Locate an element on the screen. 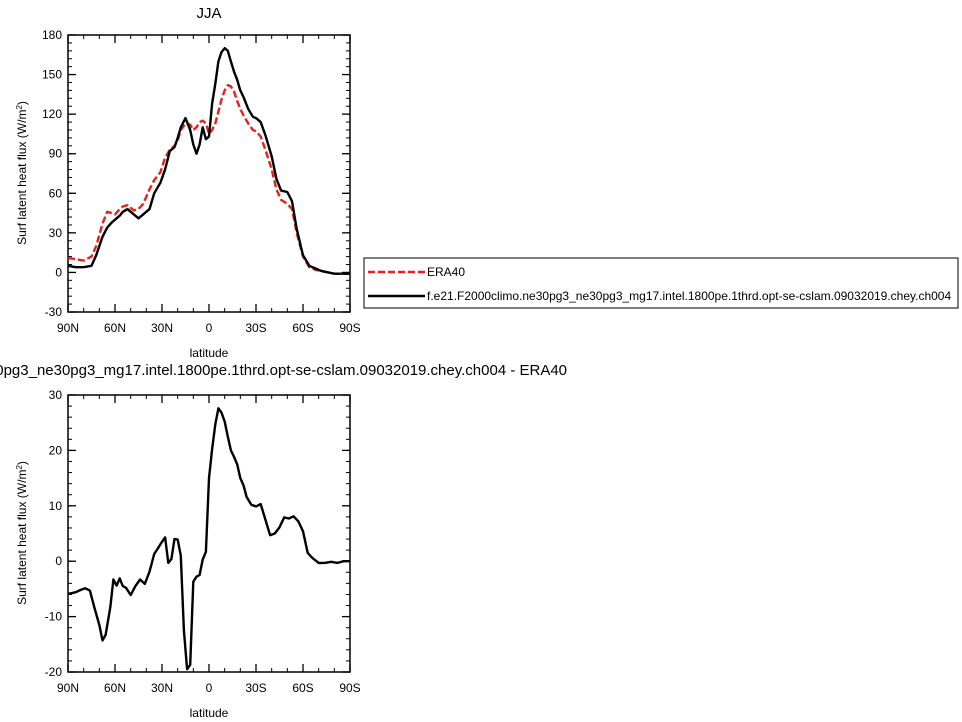 The width and height of the screenshot is (962, 722). top-plot-frame is located at coordinates (209, 173).